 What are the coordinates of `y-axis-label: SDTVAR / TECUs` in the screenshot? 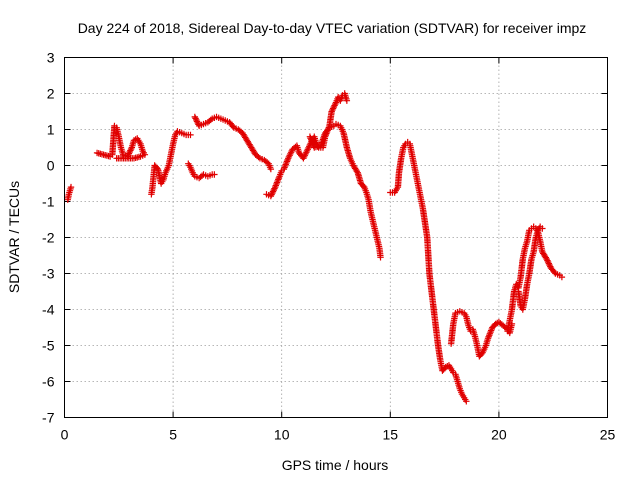 It's located at (14, 237).